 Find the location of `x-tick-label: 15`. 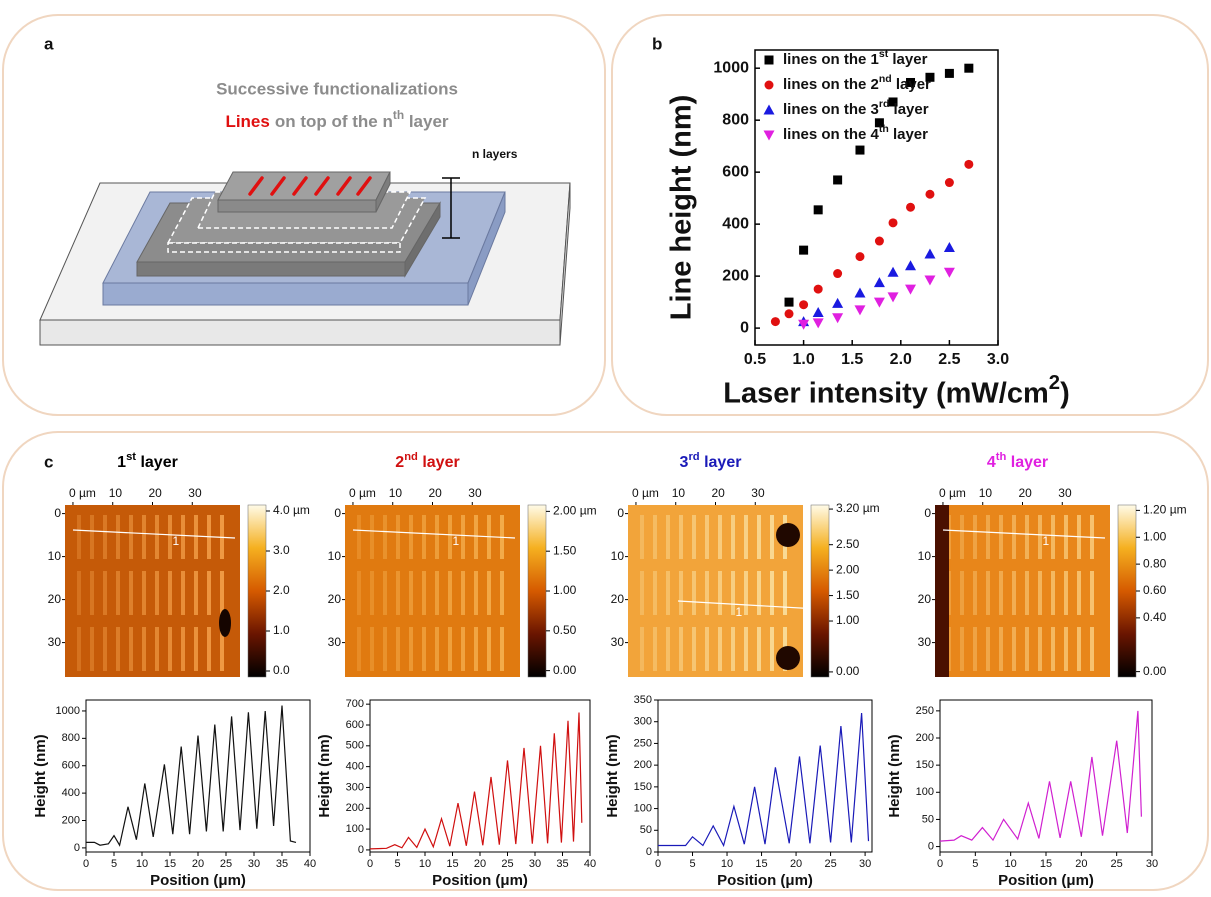

x-tick-label: 15 is located at coordinates (1046, 864).